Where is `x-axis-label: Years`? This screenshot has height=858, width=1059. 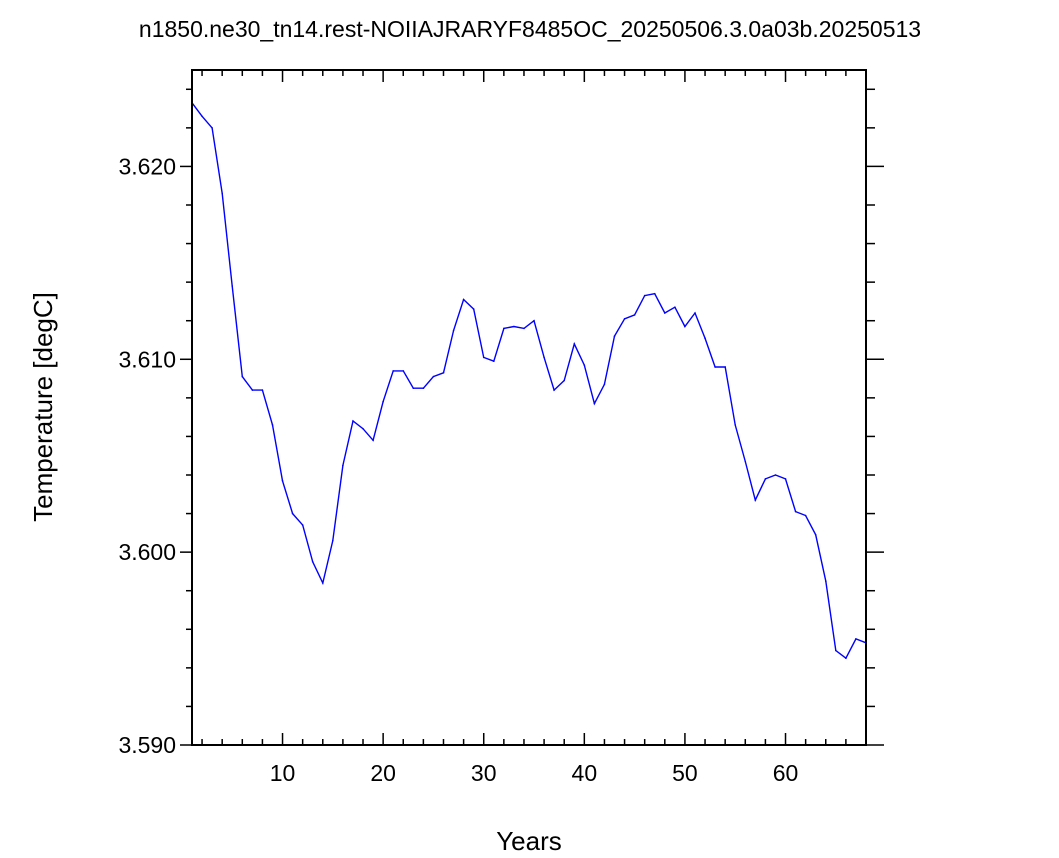
x-axis-label: Years is located at coordinates (529, 841).